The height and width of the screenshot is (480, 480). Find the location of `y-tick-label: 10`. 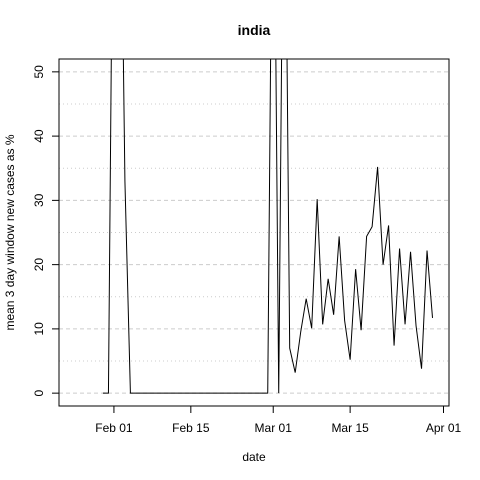

y-tick-label: 10 is located at coordinates (39, 329).